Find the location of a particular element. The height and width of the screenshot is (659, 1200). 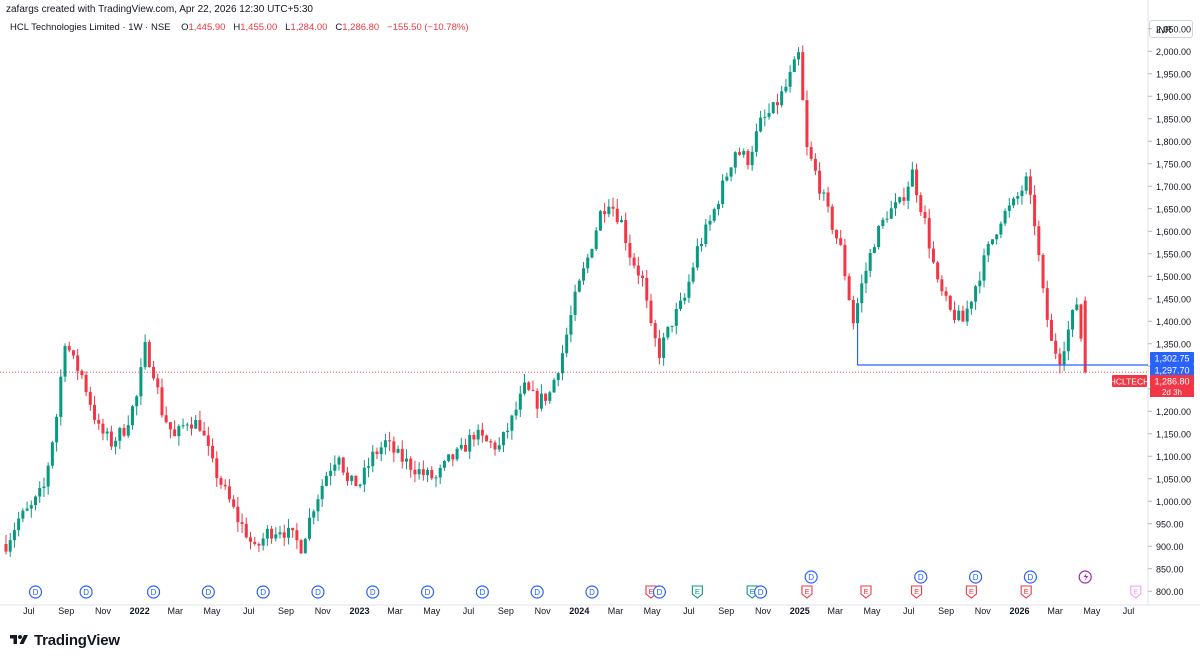

symbol-name: HCL Technologies Limited · 1W · NSE is located at coordinates (90, 27).